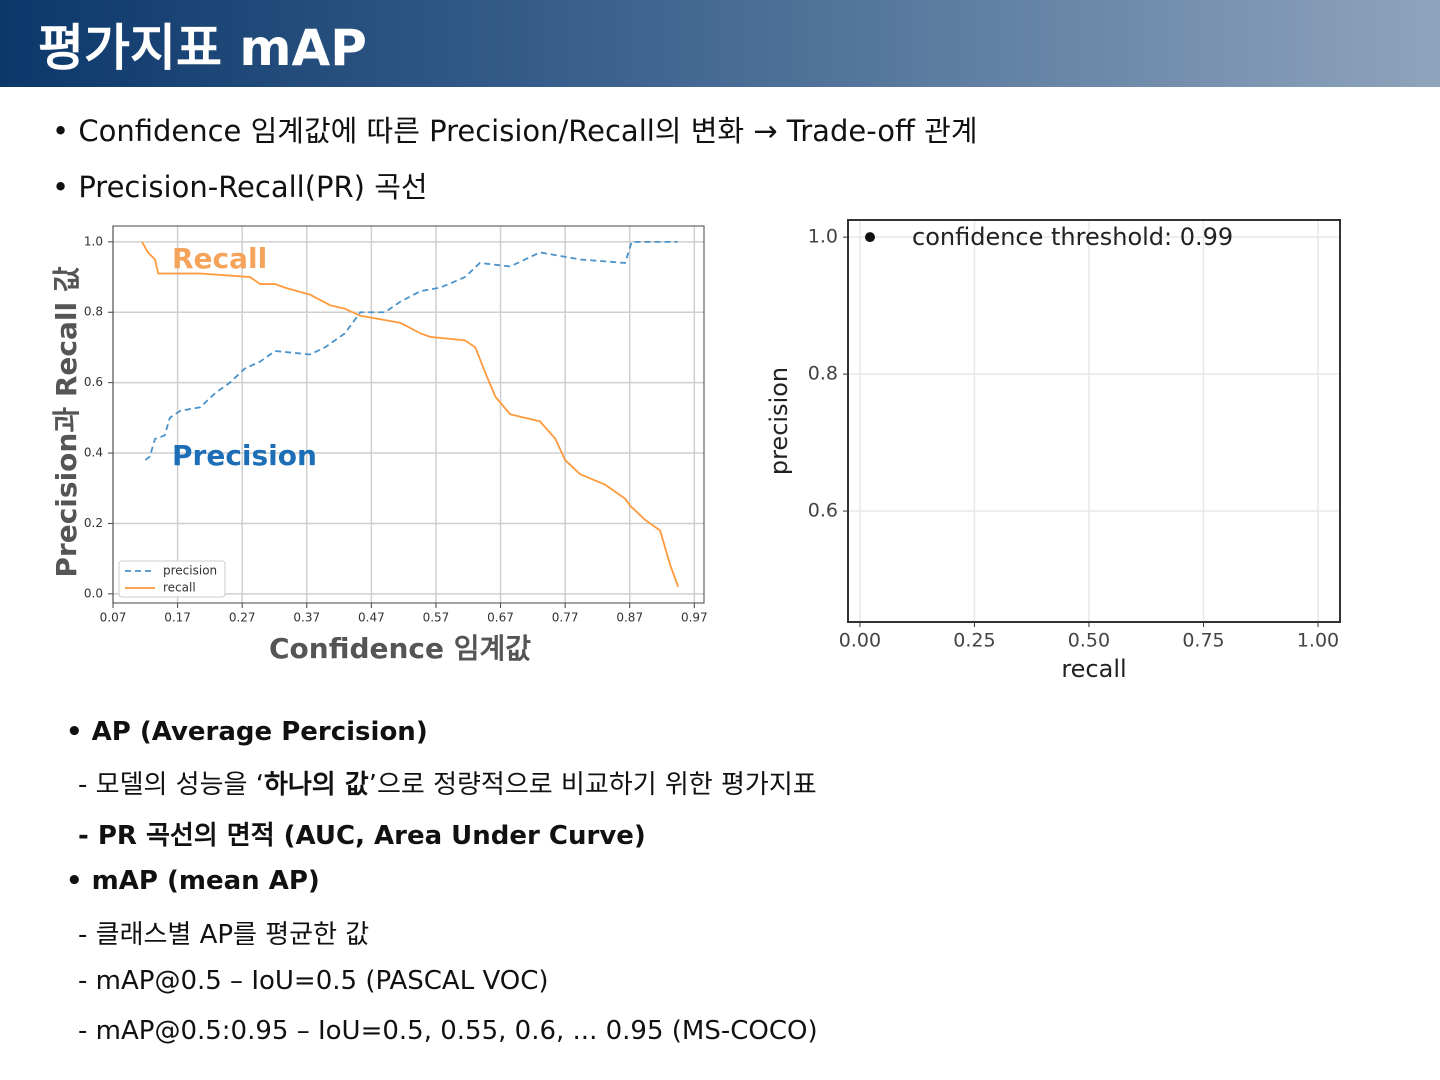 Image resolution: width=1440 pixels, height=1080 pixels. Describe the element at coordinates (500, 618) in the screenshot. I see `x-tick-label: 0.67` at that location.